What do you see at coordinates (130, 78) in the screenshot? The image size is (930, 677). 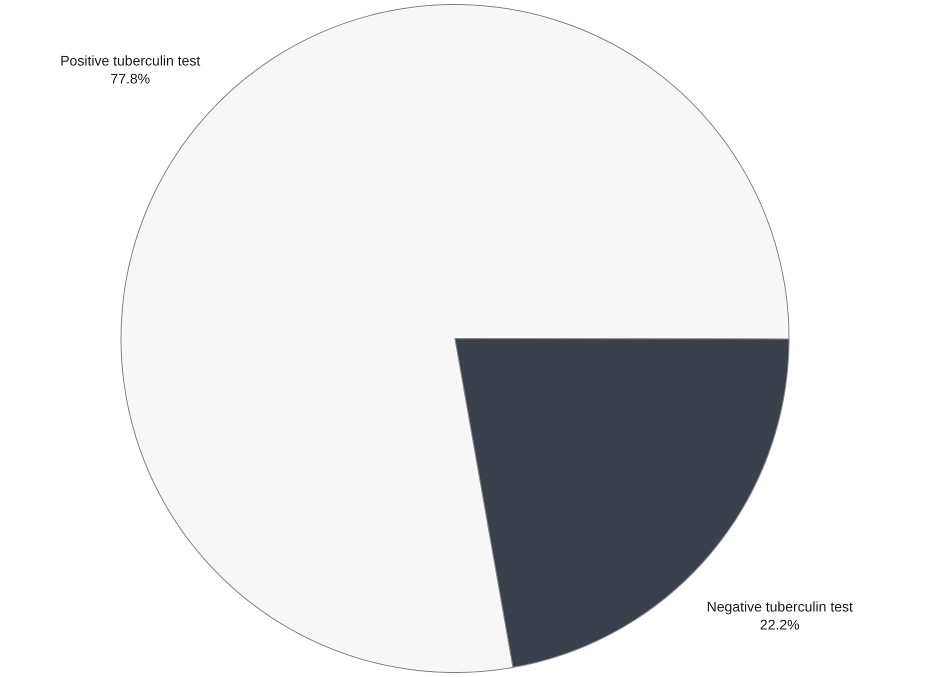 I see `data-label: 77.8%` at bounding box center [130, 78].